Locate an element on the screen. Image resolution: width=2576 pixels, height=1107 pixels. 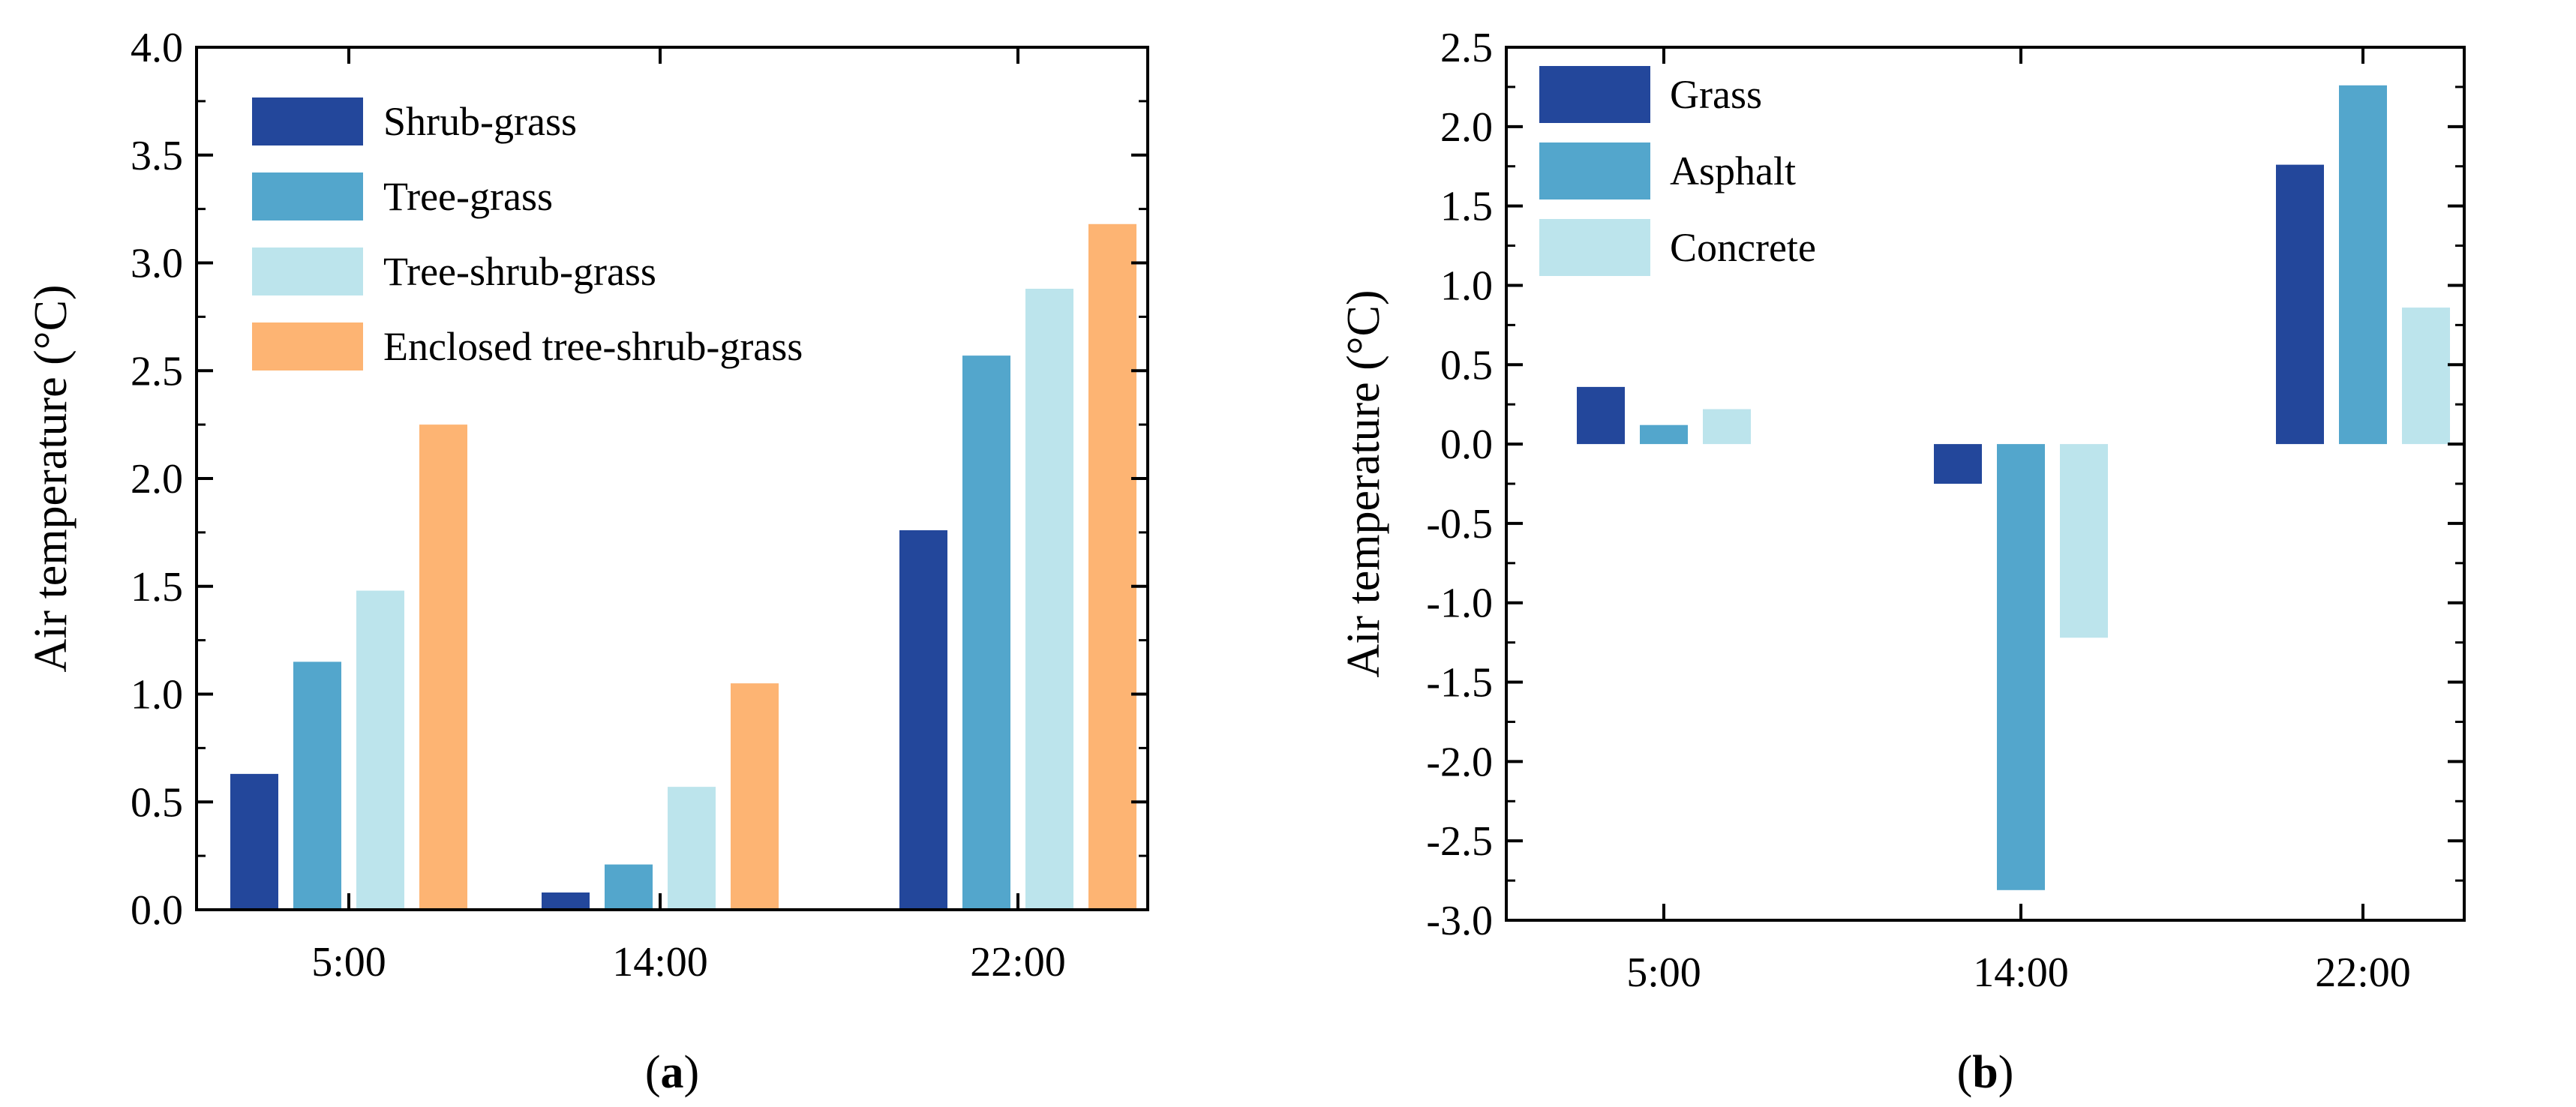
bar-a-s1-c2 is located at coordinates (986, 633).